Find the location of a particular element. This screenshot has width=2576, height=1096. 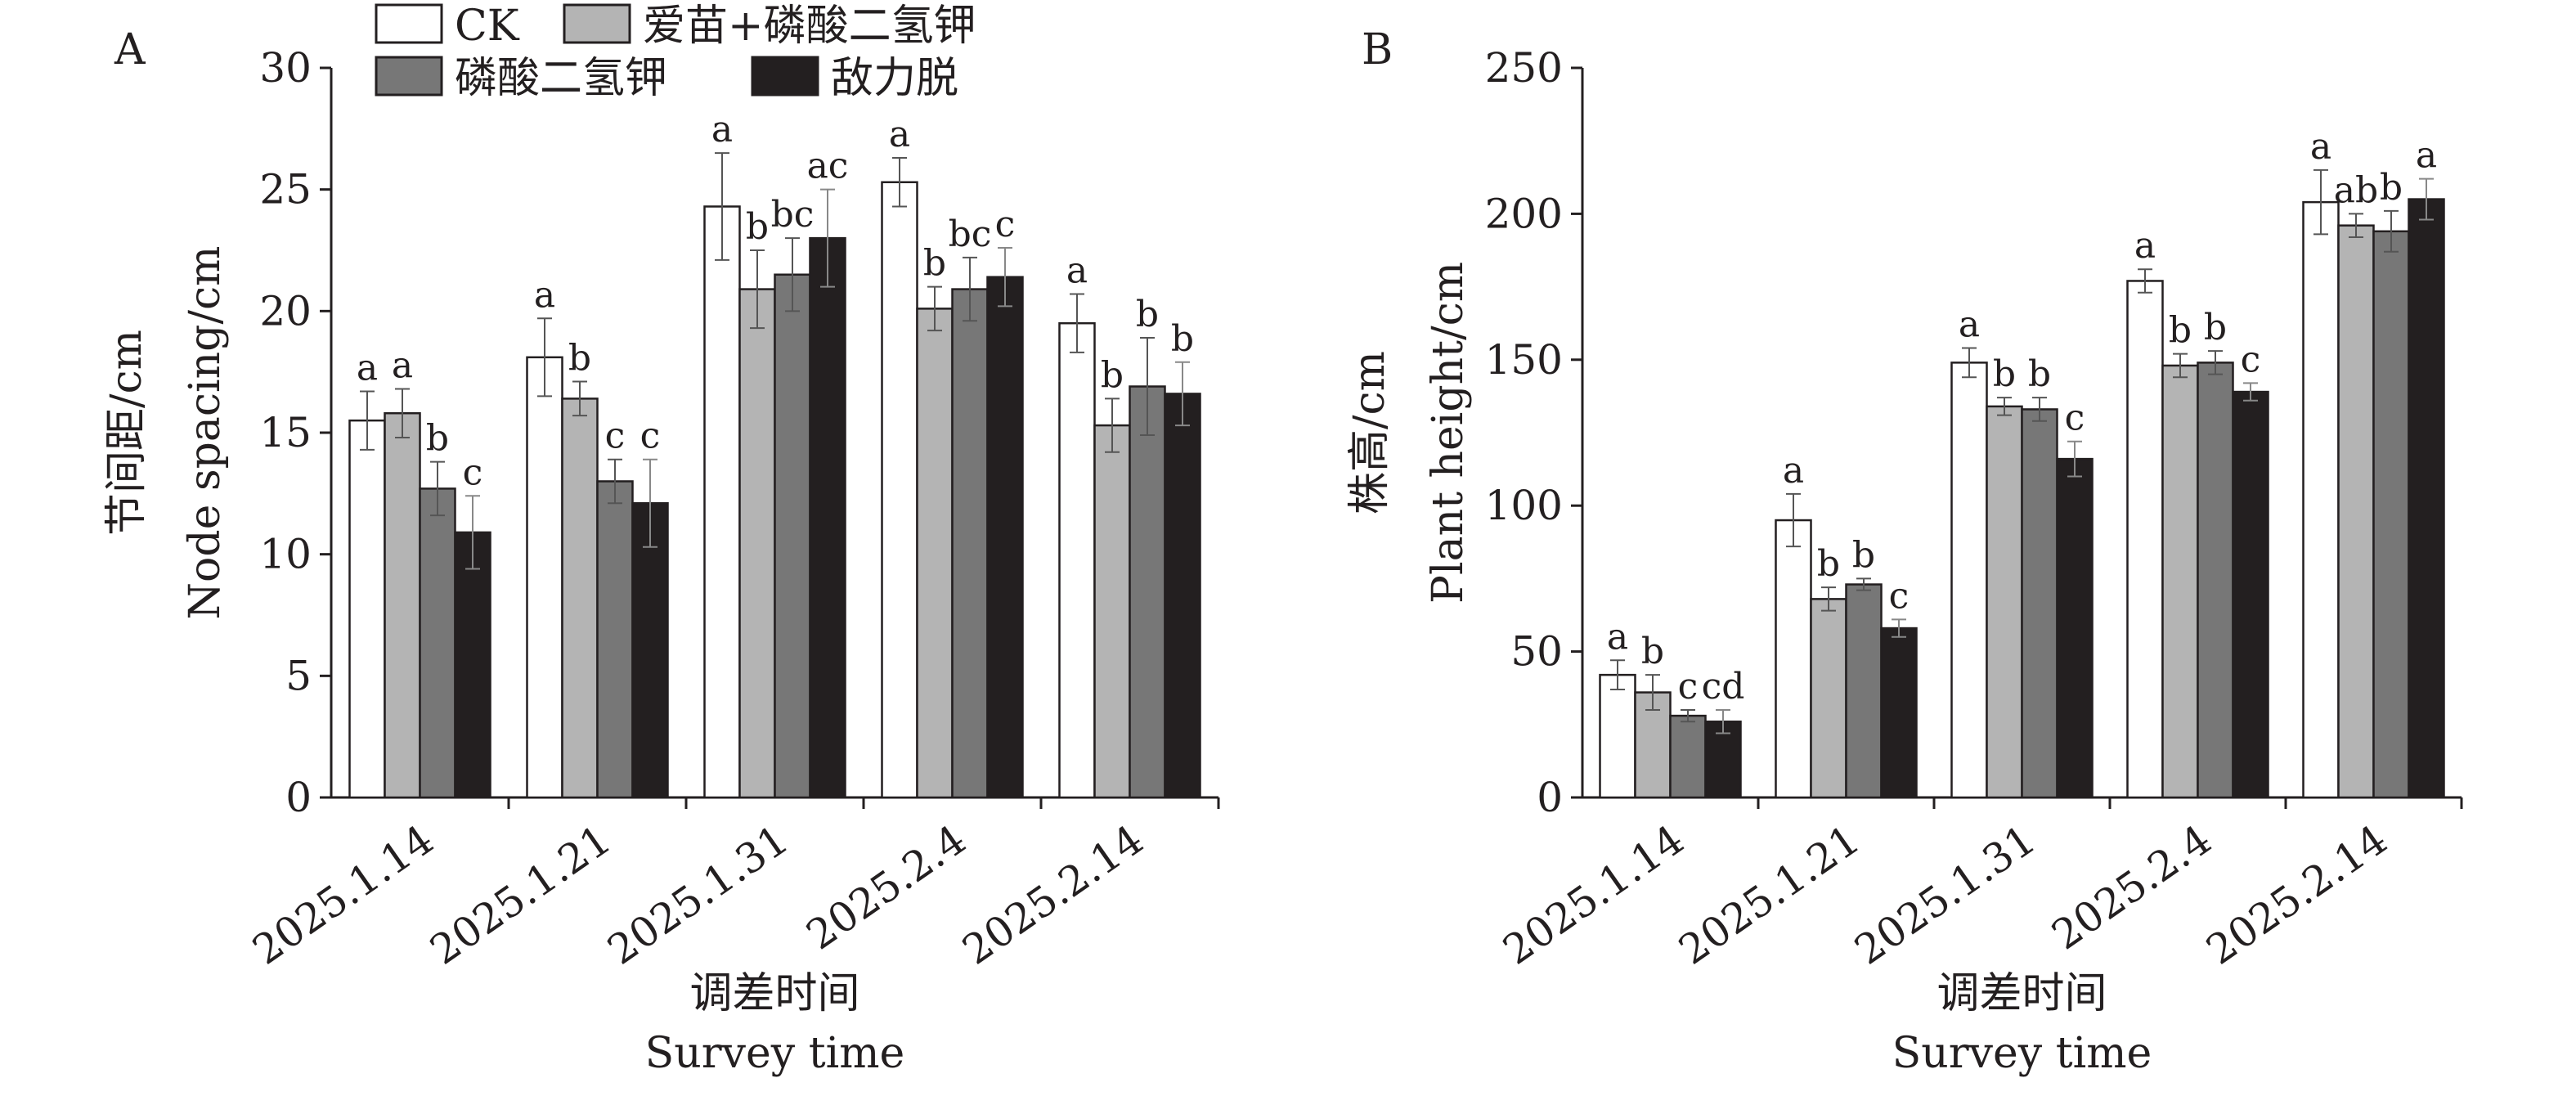

panel-label: A is located at coordinates (130, 49).